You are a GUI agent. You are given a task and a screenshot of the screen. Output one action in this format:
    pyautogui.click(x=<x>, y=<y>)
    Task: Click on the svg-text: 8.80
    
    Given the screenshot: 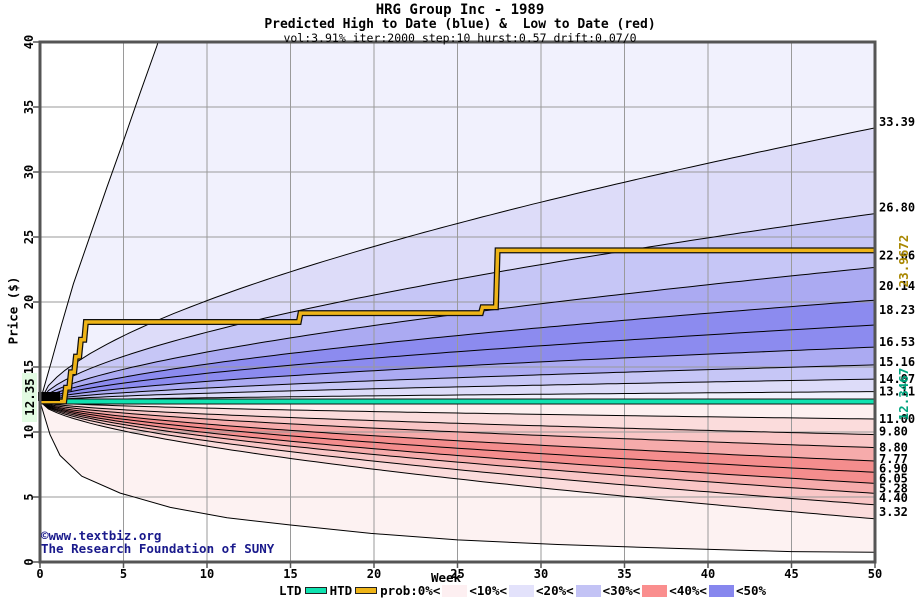 What is the action you would take?
    pyautogui.click(x=893, y=448)
    